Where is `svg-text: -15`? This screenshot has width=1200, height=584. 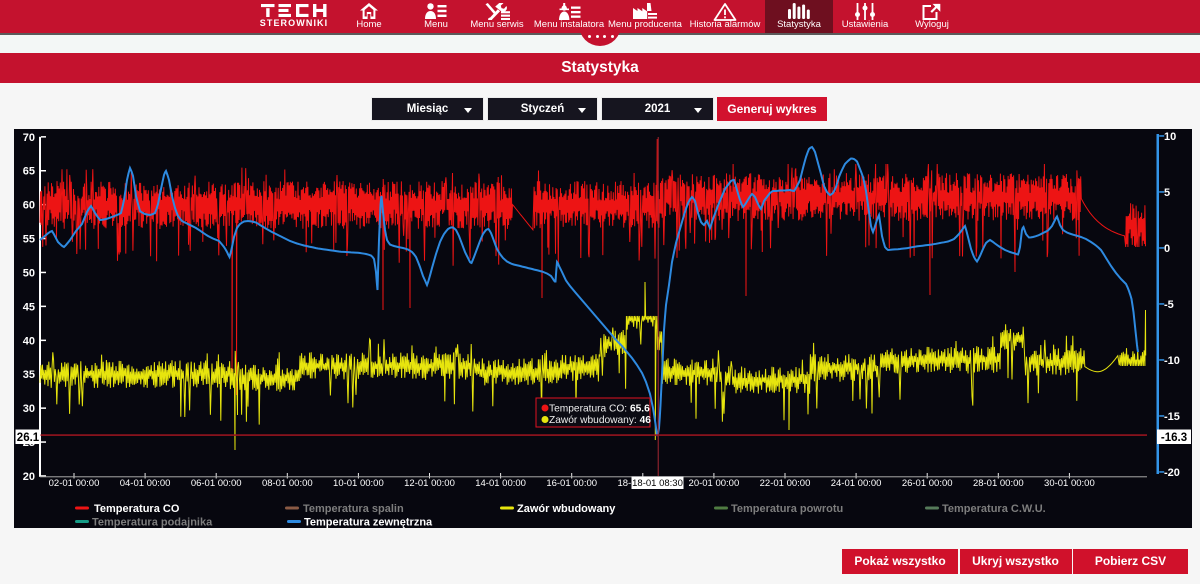 svg-text: -15 is located at coordinates (1172, 417).